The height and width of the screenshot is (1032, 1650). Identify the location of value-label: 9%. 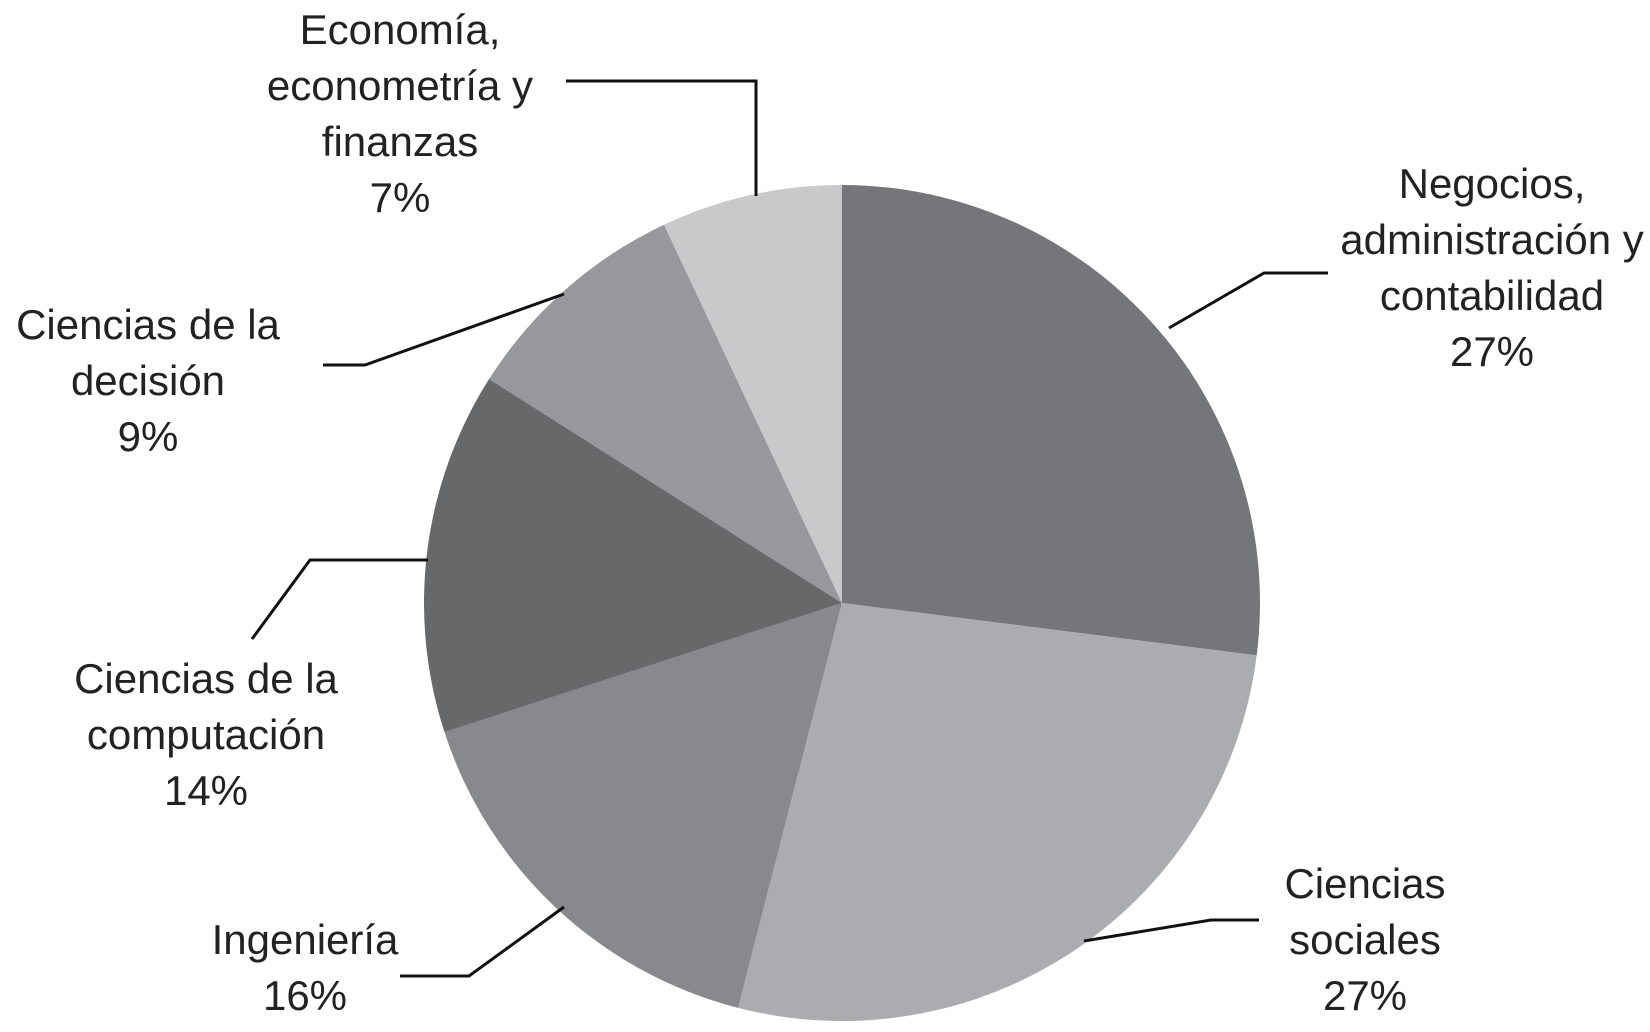
(148, 436).